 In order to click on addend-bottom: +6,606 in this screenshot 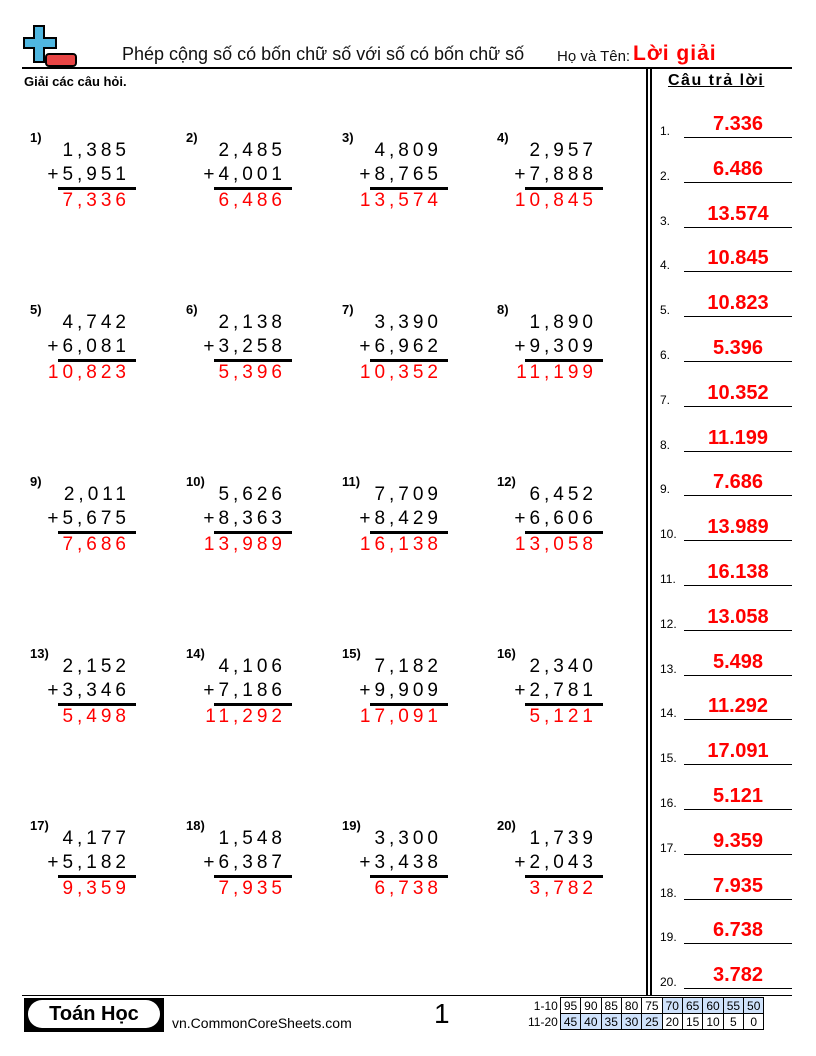, I will do `click(555, 518)`.